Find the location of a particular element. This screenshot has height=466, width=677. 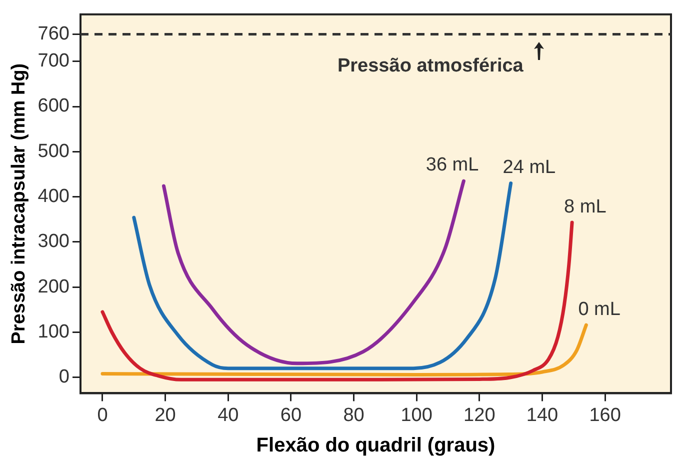

y-tick-label: 100 is located at coordinates (54, 331).